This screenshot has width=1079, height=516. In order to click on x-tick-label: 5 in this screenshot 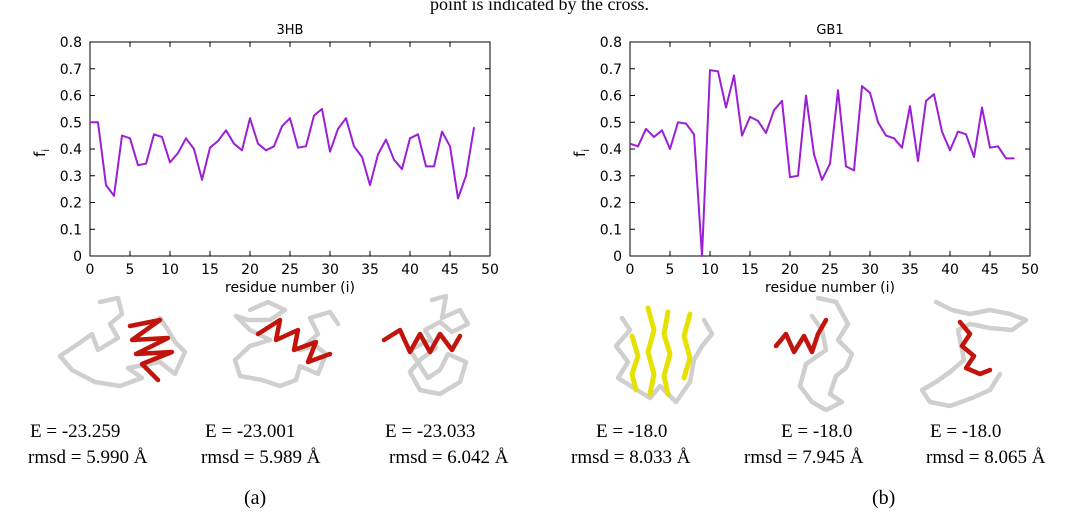, I will do `click(670, 270)`.